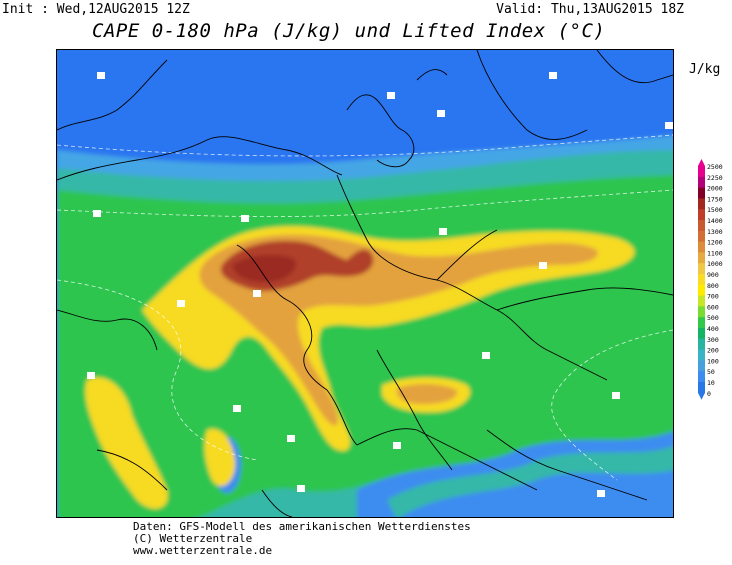 The width and height of the screenshot is (732, 565). Describe the element at coordinates (530, 481) in the screenshot. I see `south-teal` at that location.